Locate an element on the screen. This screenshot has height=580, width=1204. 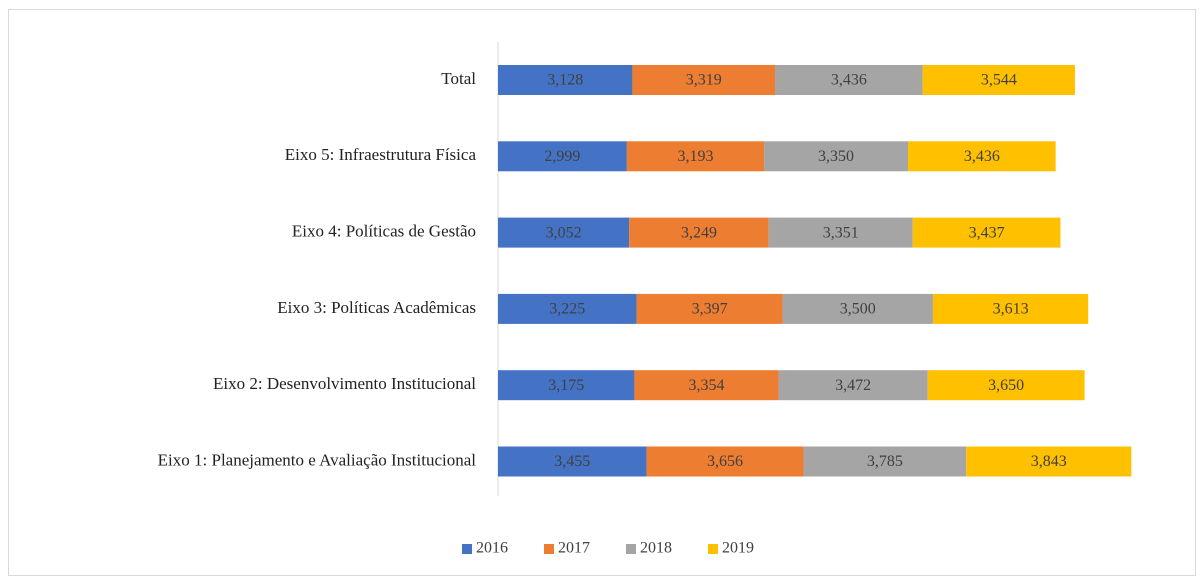
value-label: 3,128 is located at coordinates (565, 80).